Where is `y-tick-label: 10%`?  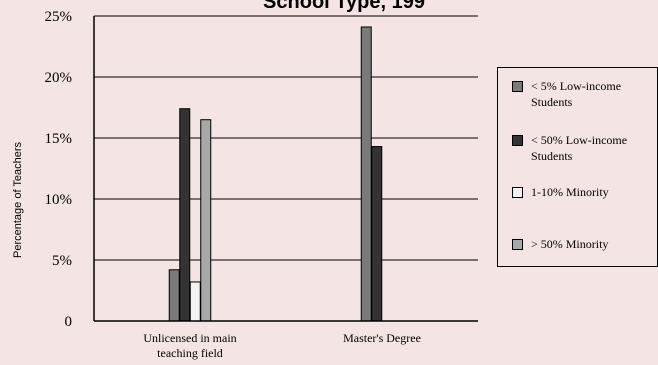 y-tick-label: 10% is located at coordinates (59, 200).